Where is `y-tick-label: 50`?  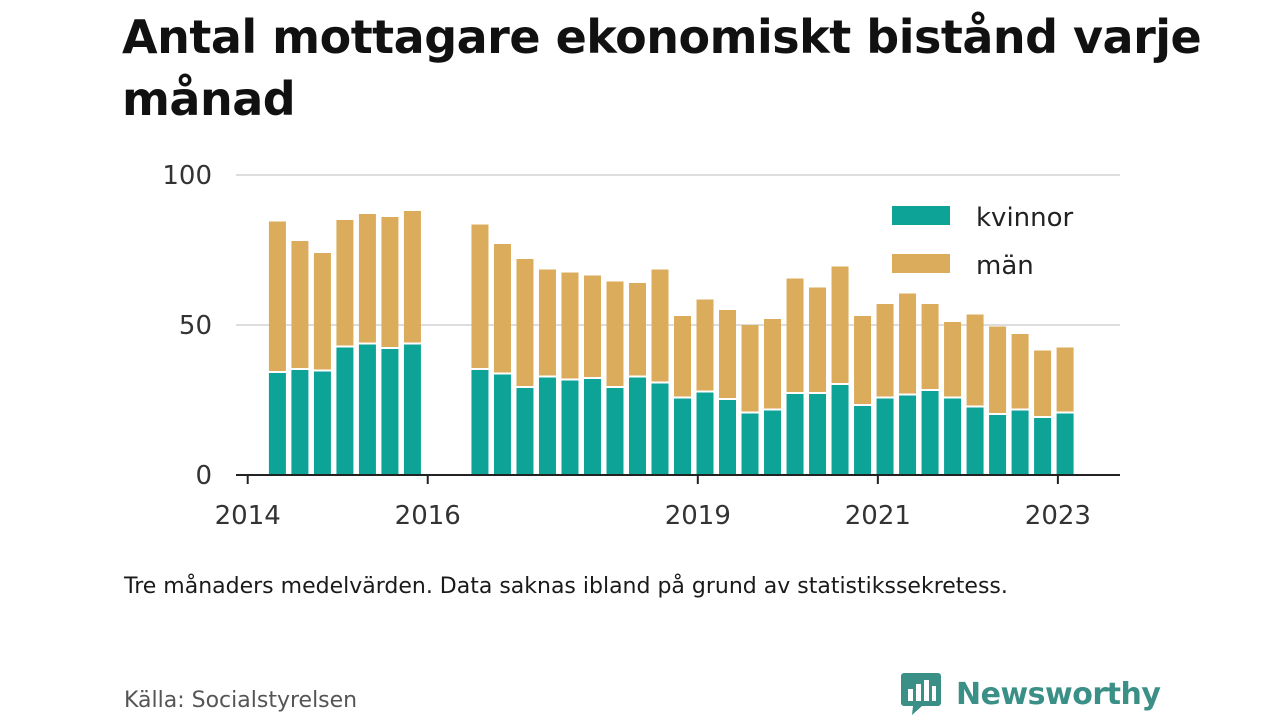 y-tick-label: 50 is located at coordinates (195, 326).